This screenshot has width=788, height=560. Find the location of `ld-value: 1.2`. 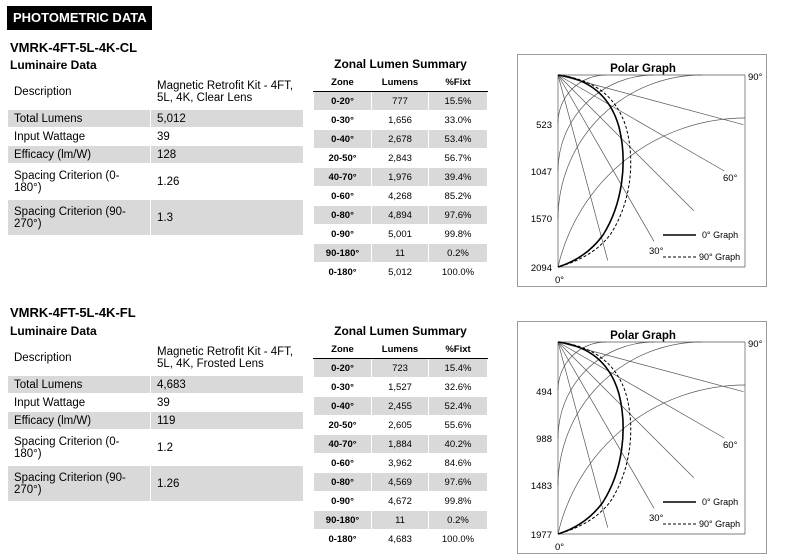

ld-value: 1.2 is located at coordinates (227, 447).